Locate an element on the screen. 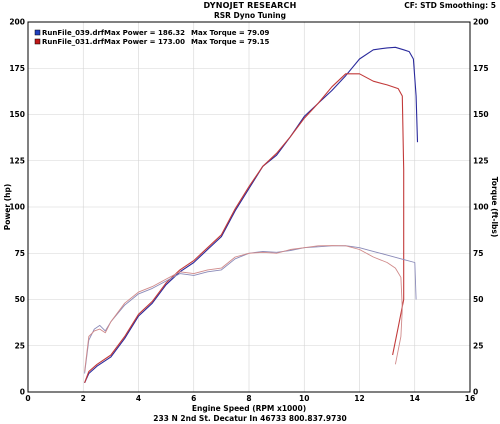 The width and height of the screenshot is (500, 424). y-tick-label-left: 25 is located at coordinates (20, 345).